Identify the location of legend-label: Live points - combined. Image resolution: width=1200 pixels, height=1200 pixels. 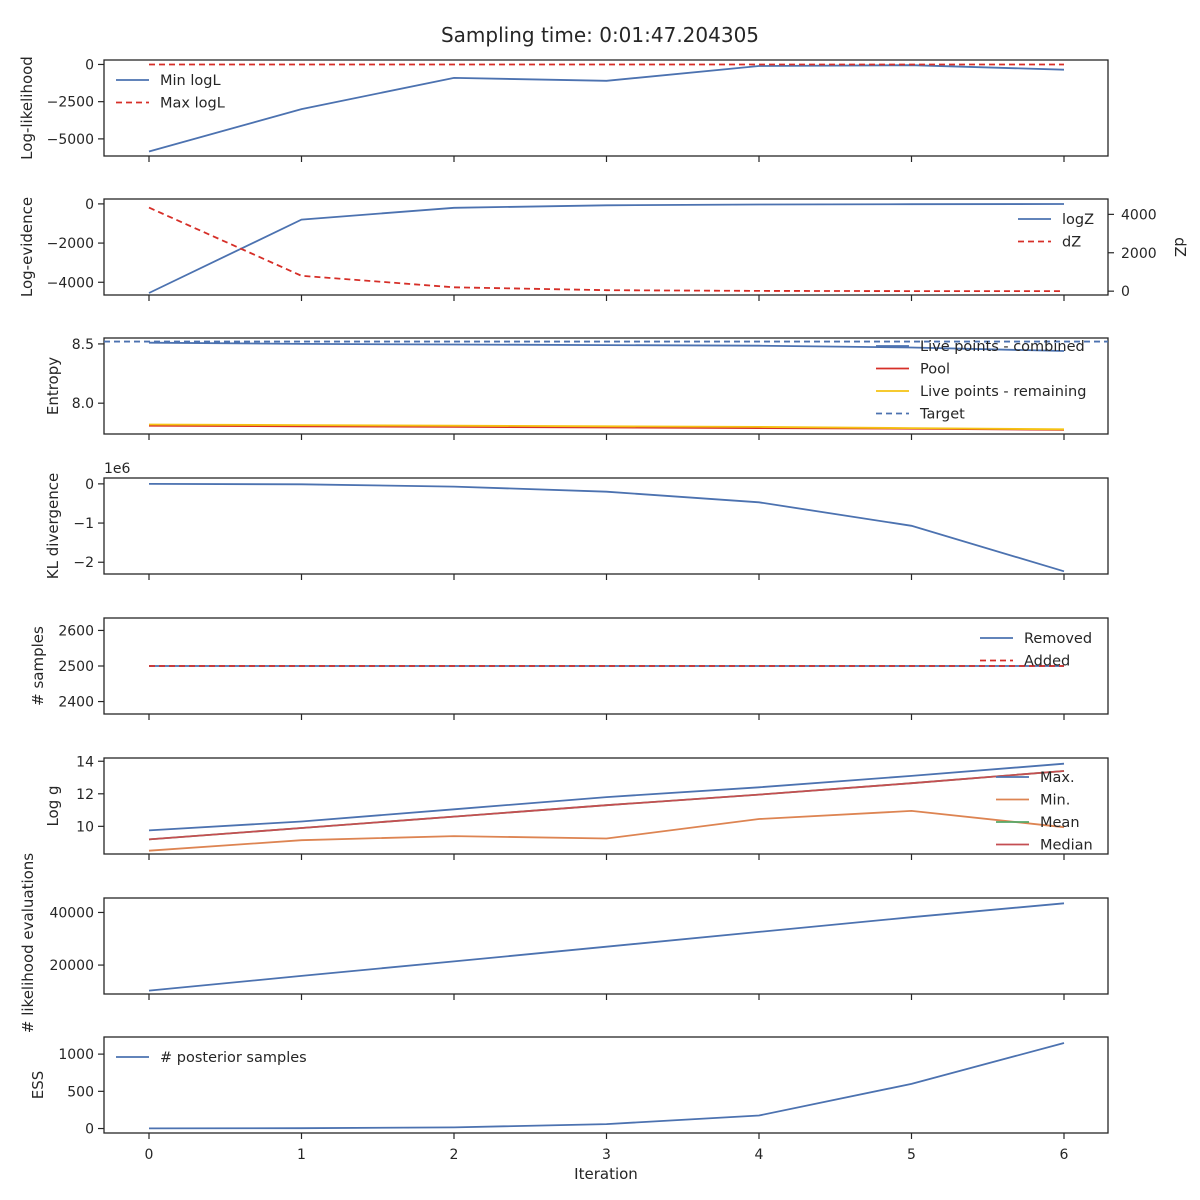
(1002, 347).